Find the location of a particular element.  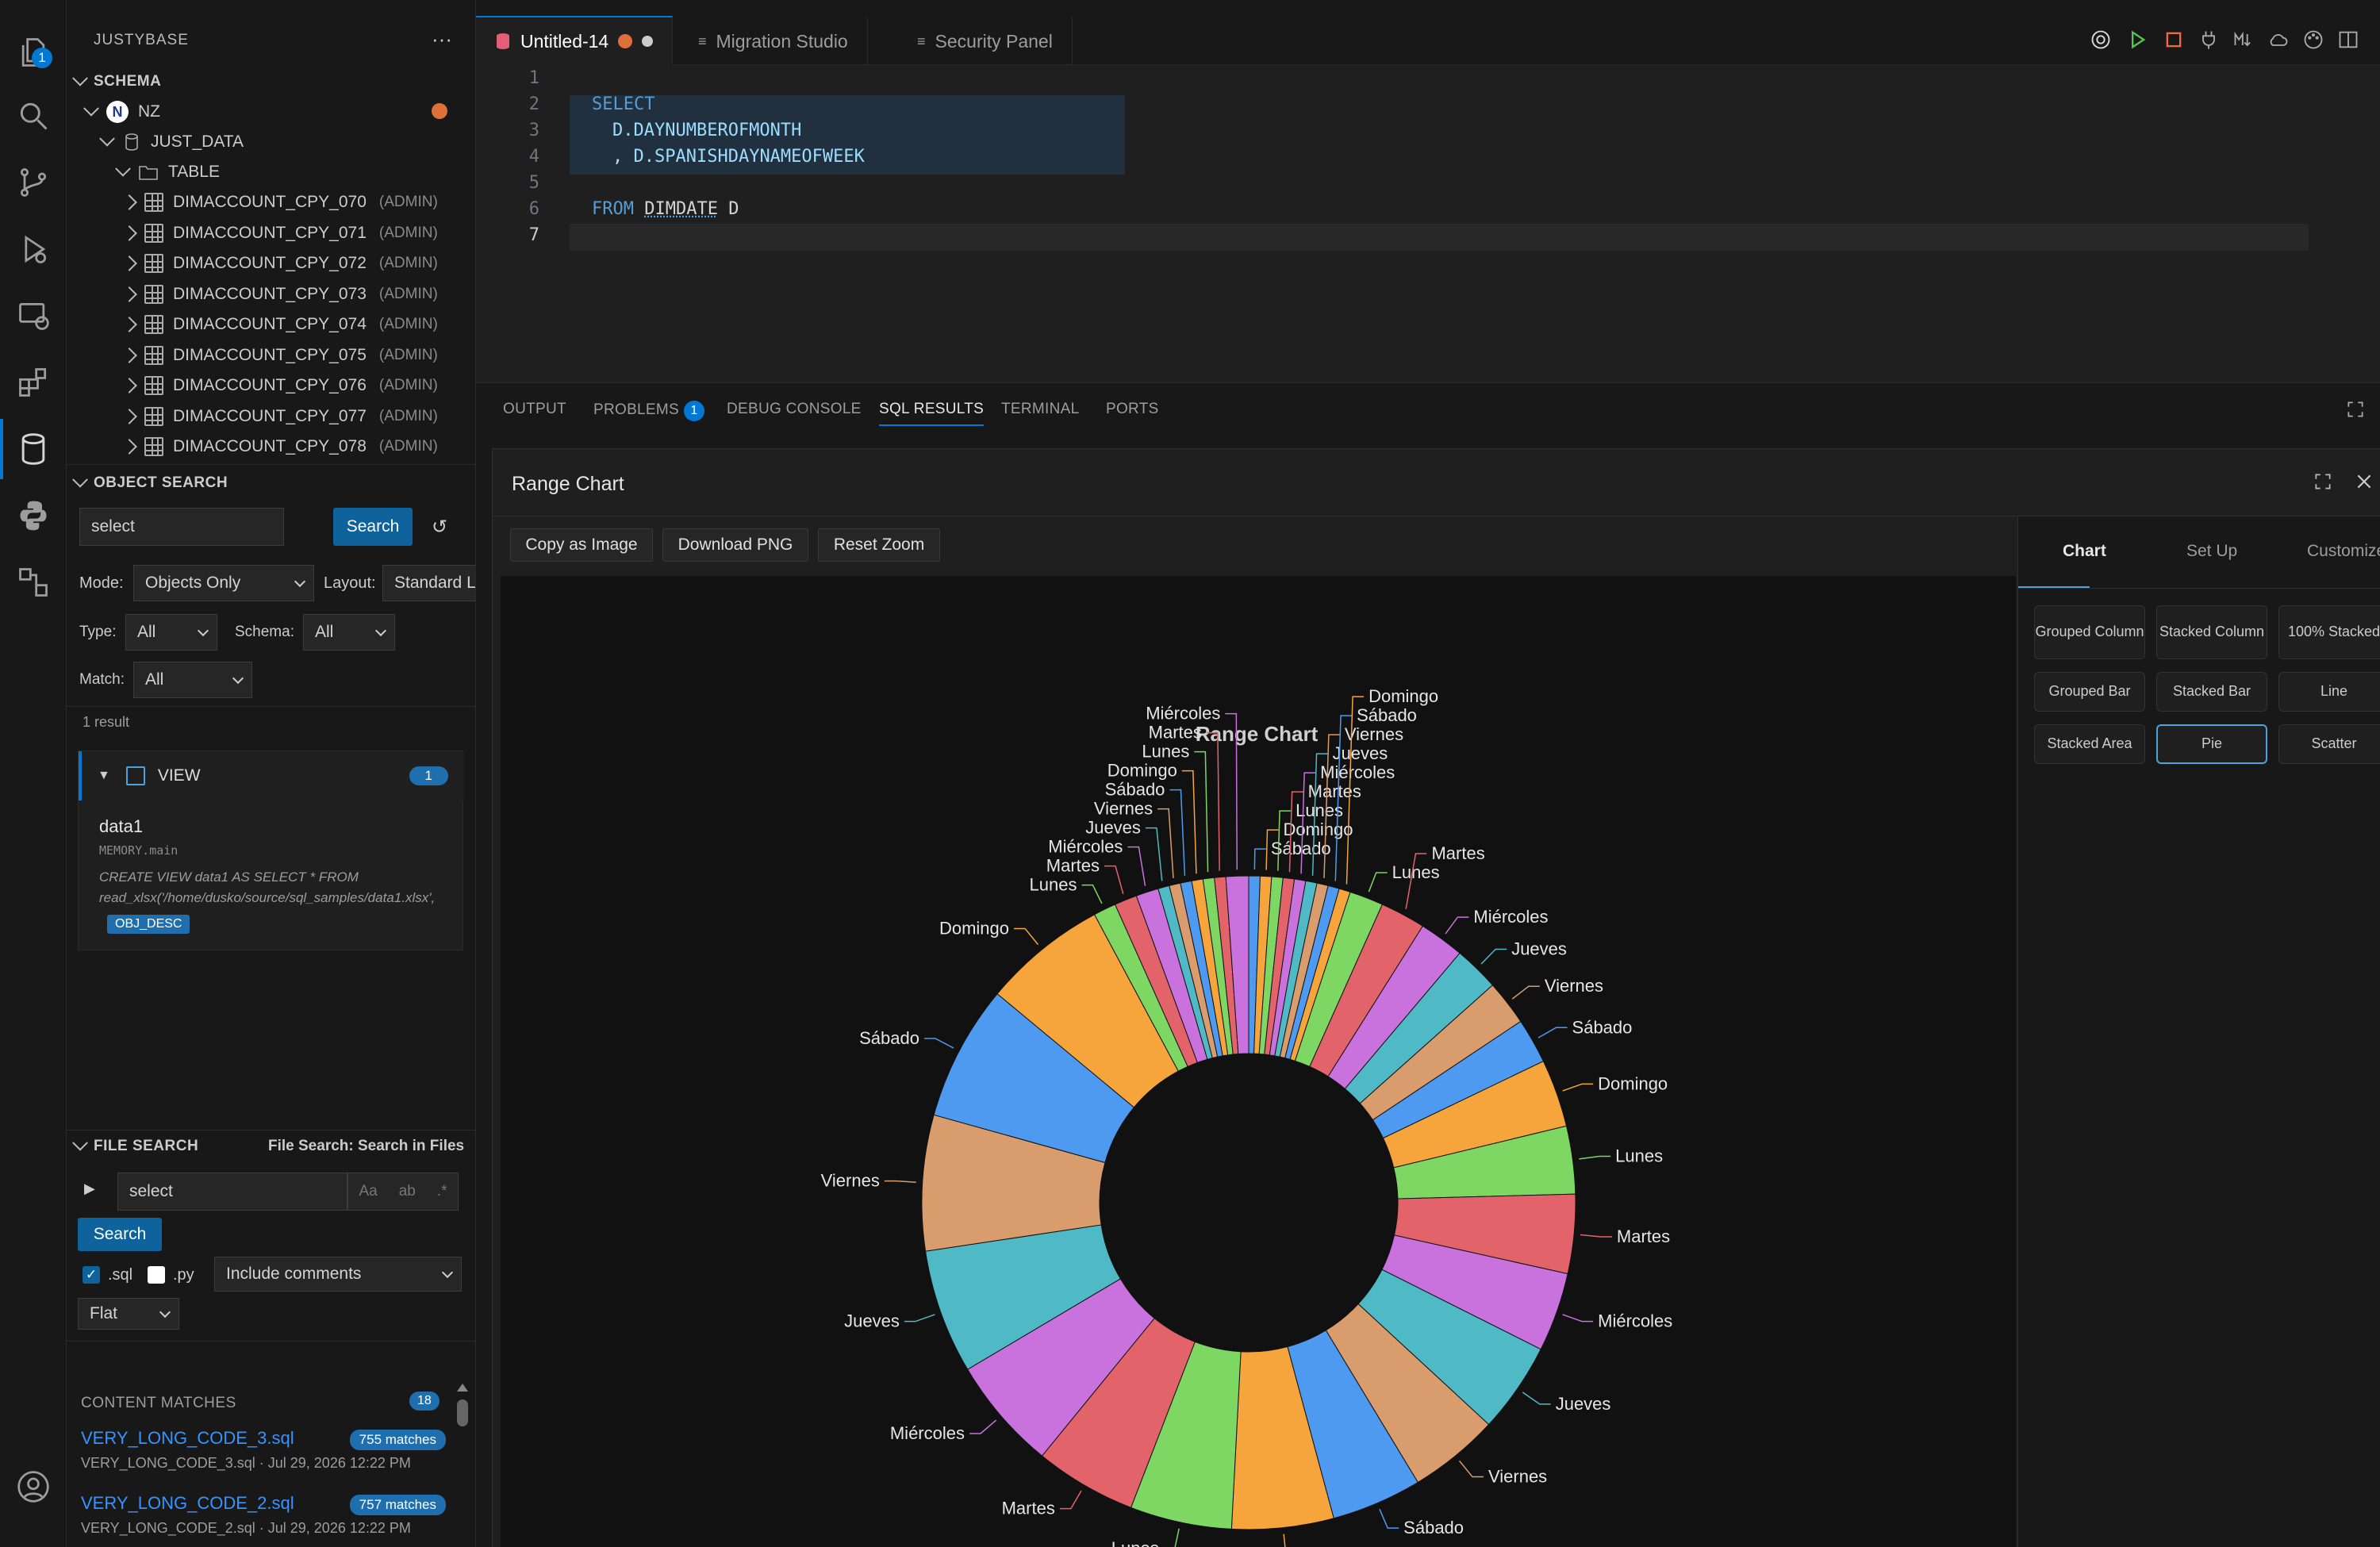

whole-word-toggle: ab is located at coordinates (407, 1191).